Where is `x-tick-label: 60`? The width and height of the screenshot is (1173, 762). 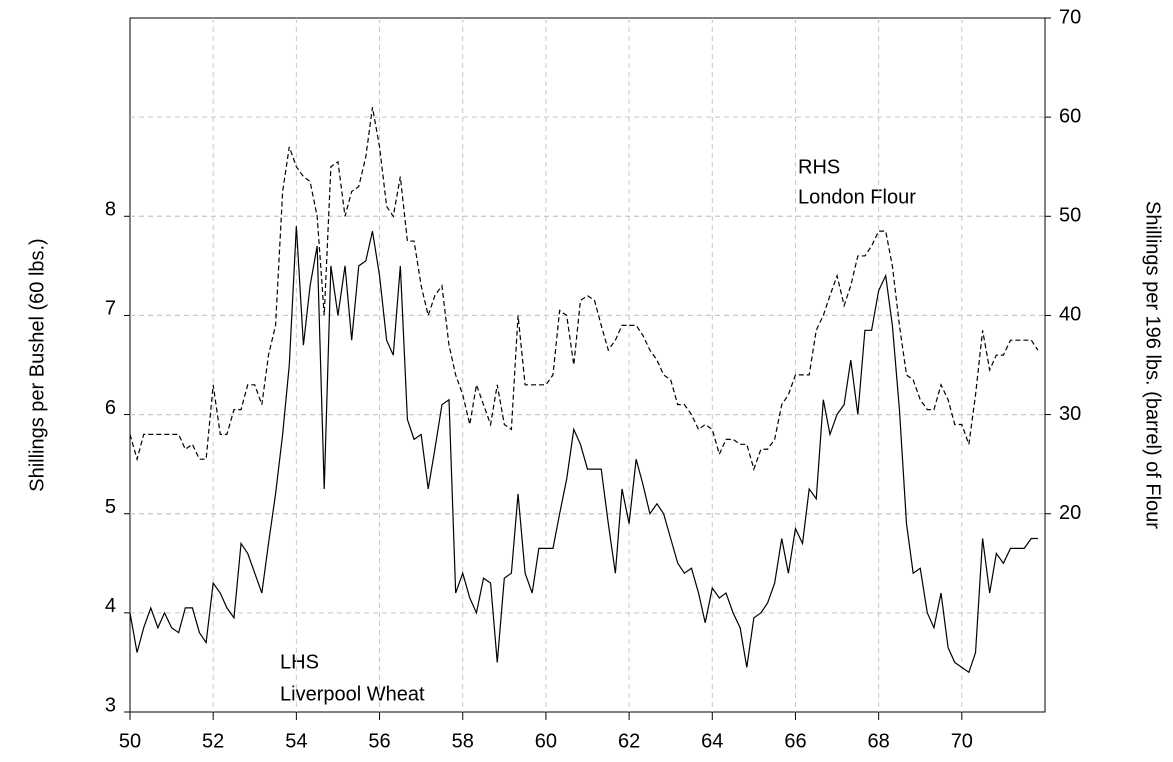
x-tick-label: 60 is located at coordinates (546, 741).